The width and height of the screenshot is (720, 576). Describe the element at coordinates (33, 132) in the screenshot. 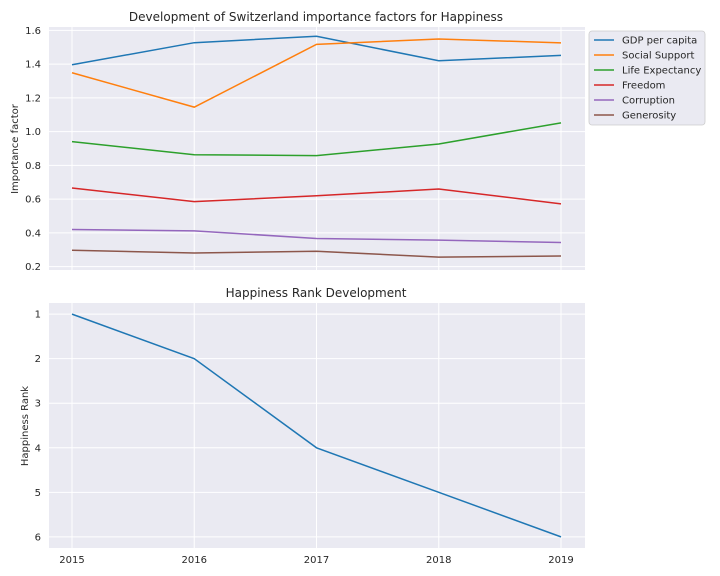

I see `y-tick-label: 1.0` at that location.